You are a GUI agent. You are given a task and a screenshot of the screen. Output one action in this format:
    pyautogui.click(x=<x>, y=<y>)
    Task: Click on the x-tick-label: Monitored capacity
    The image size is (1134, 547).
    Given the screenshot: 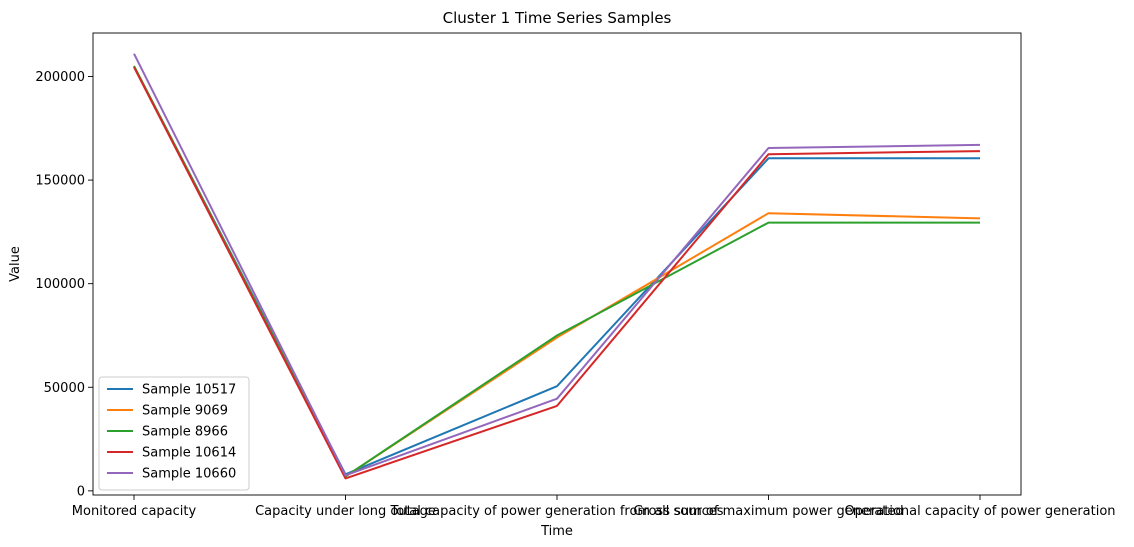 What is the action you would take?
    pyautogui.click(x=134, y=511)
    